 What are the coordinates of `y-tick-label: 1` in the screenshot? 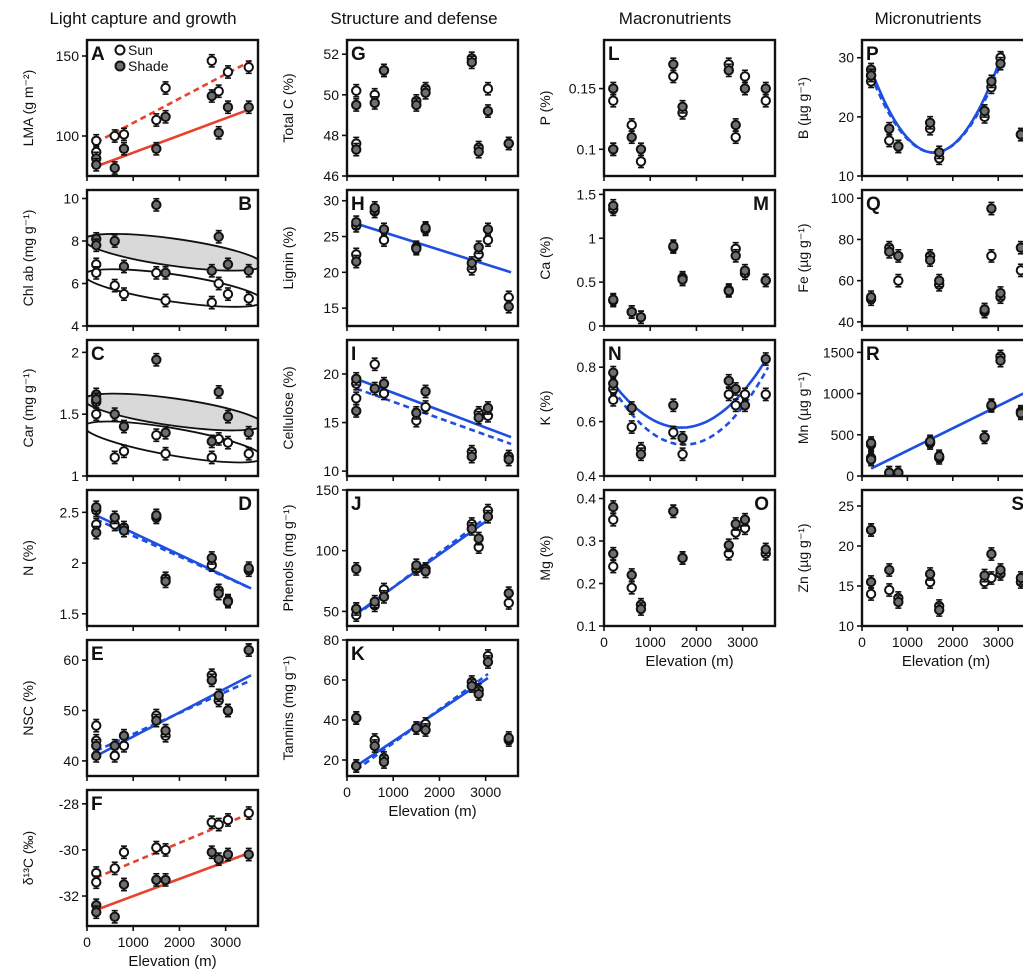 It's located at (592, 238).